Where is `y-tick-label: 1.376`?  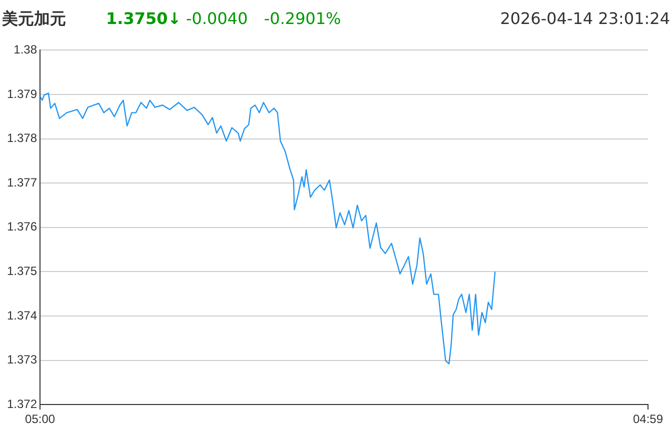 y-tick-label: 1.376 is located at coordinates (22, 227).